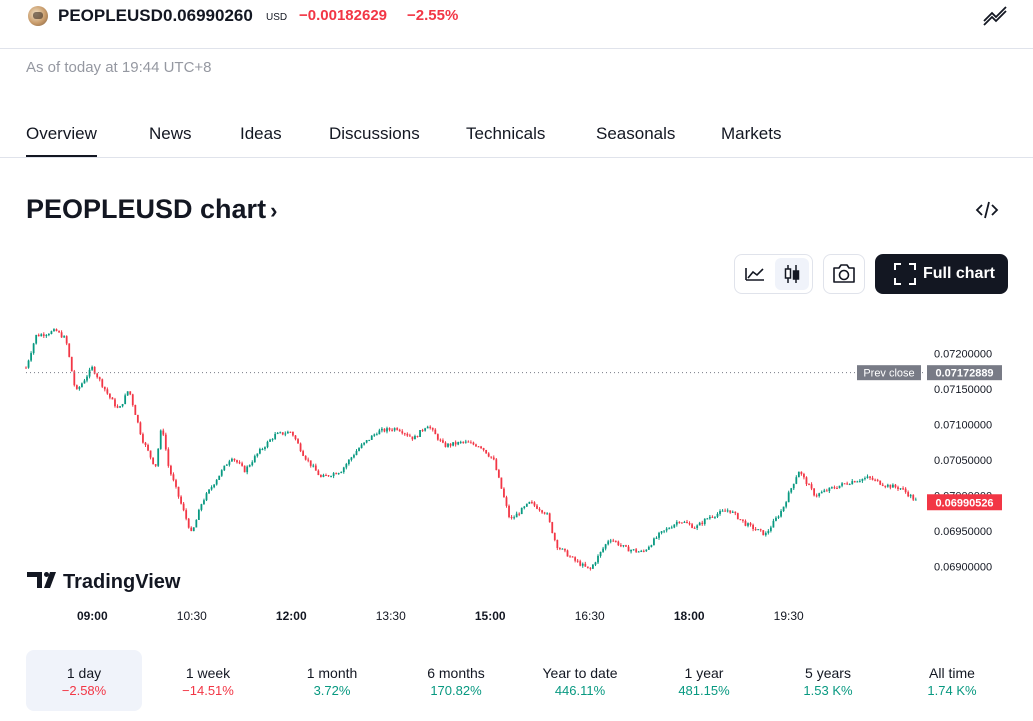  I want to click on candles-chart-button, so click(792, 274).